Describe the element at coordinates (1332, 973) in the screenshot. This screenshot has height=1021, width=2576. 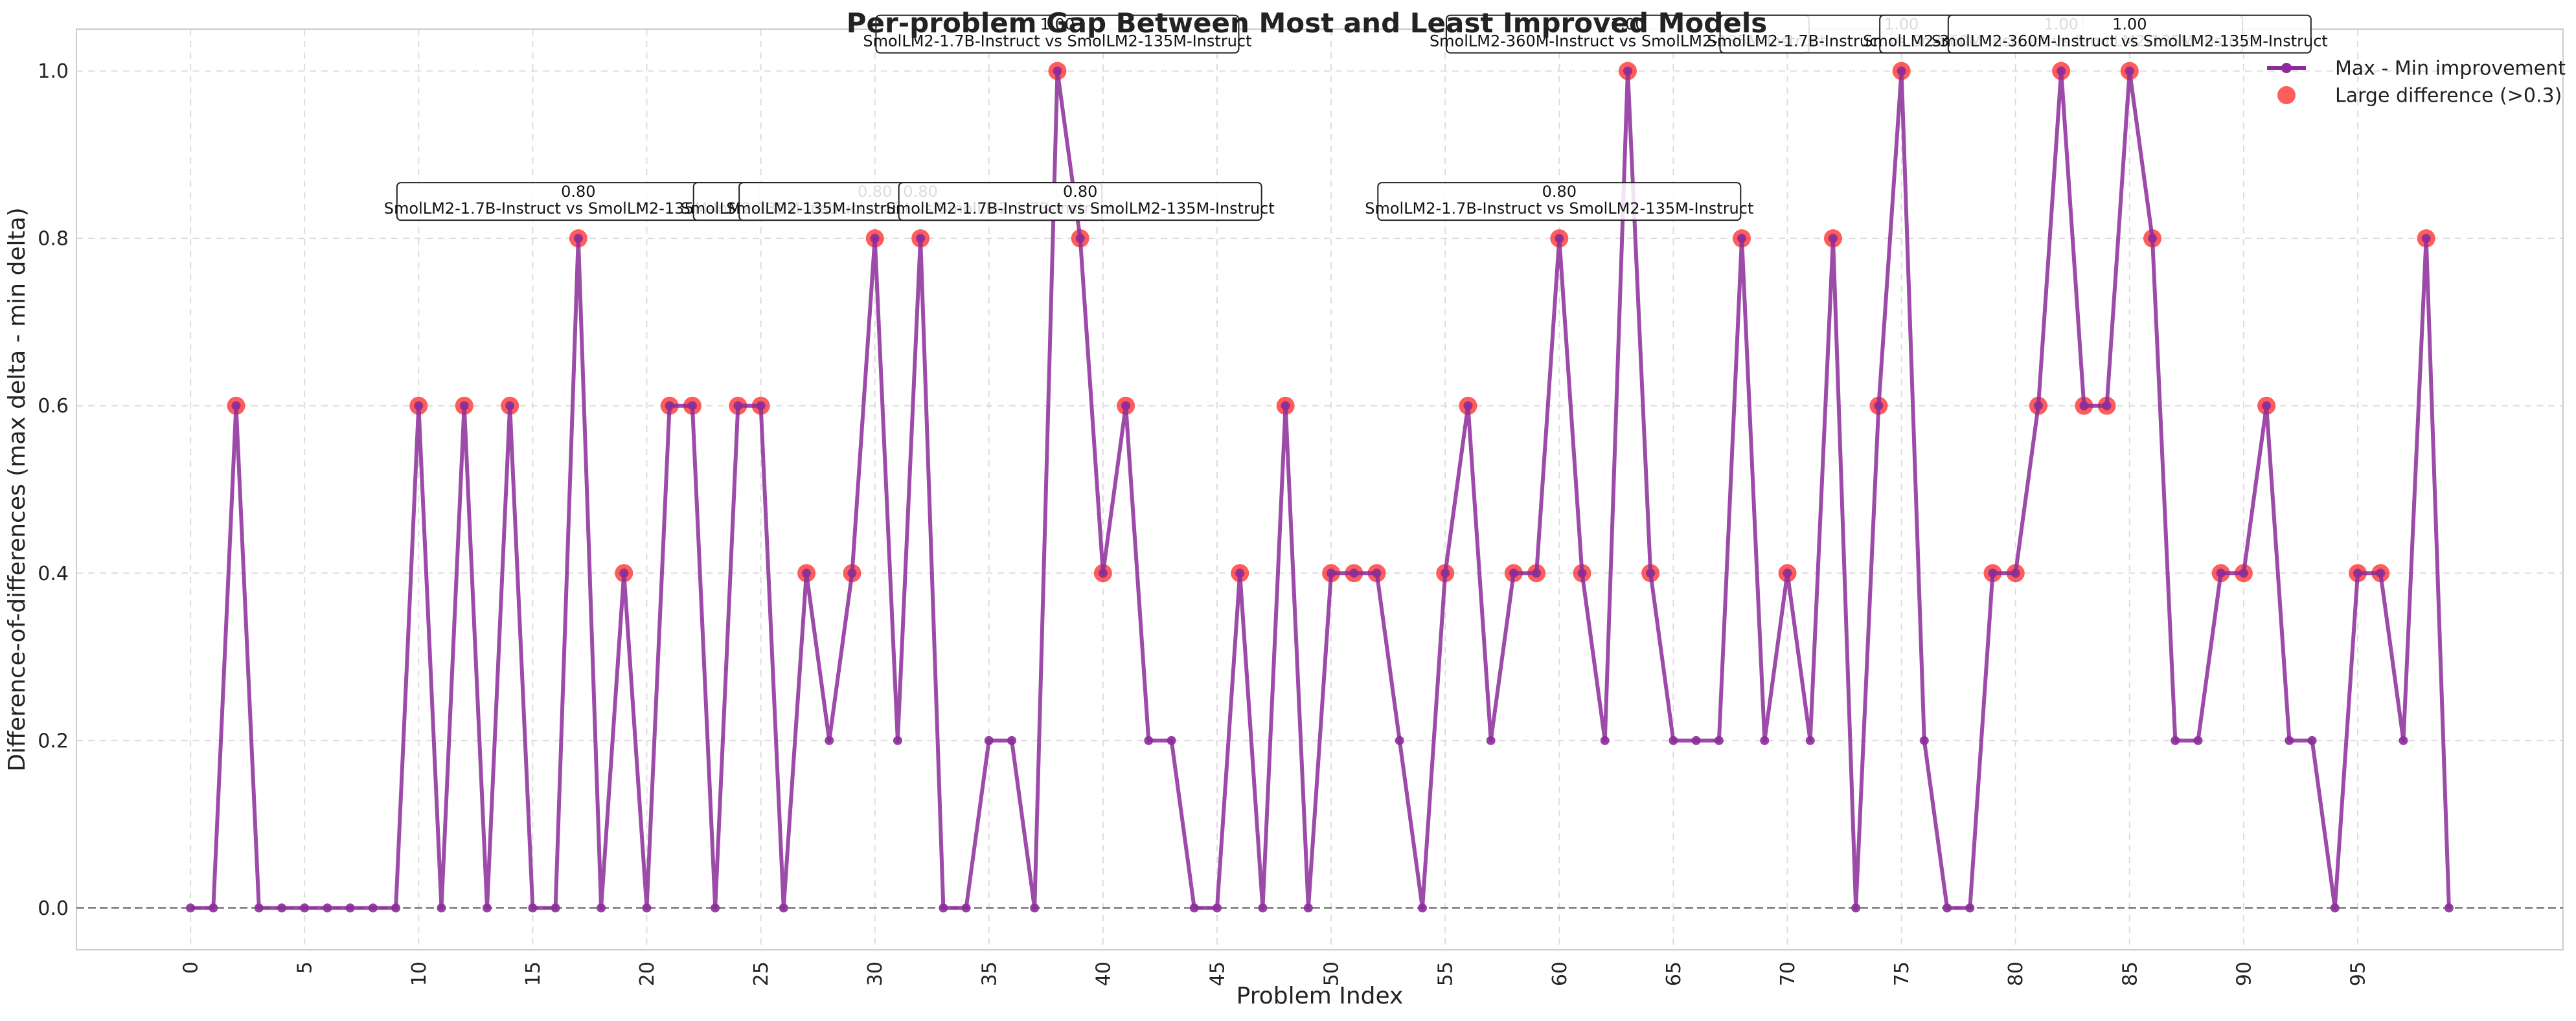
I see `x-tick-label: 50` at that location.